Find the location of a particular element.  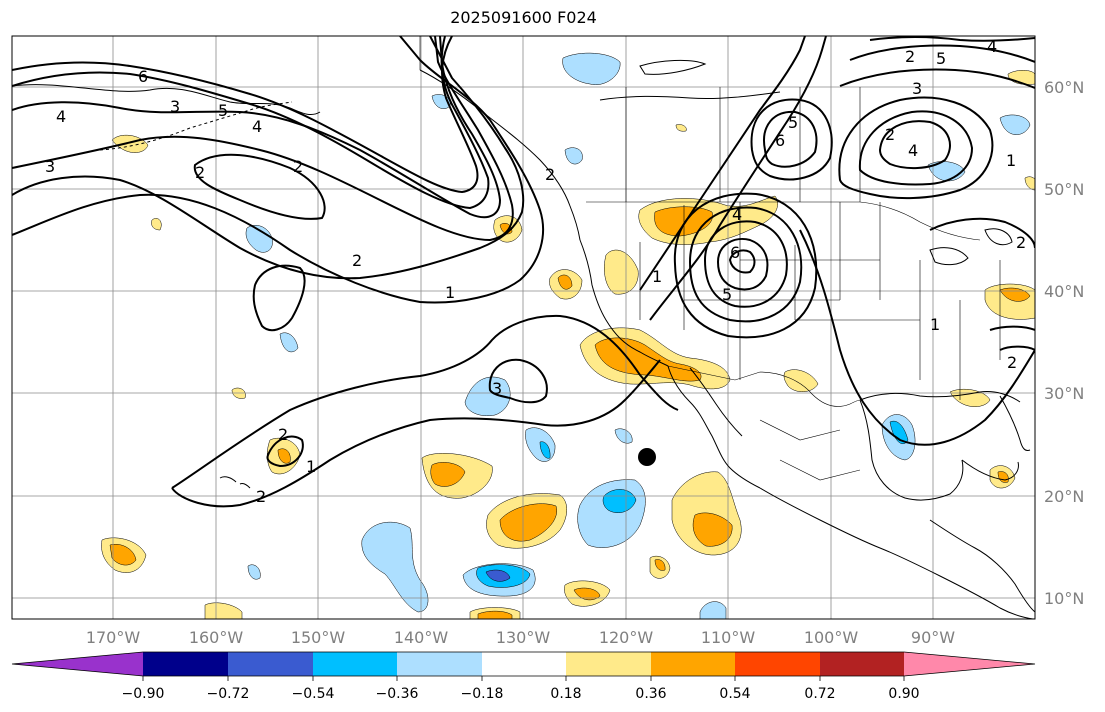

lon-label: 150°W is located at coordinates (318, 637).